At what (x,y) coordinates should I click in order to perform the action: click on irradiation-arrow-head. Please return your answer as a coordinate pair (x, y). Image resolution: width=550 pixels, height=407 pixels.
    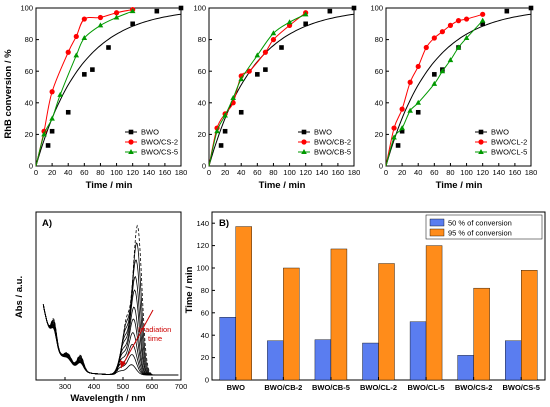
    Looking at the image, I should click on (123, 364).